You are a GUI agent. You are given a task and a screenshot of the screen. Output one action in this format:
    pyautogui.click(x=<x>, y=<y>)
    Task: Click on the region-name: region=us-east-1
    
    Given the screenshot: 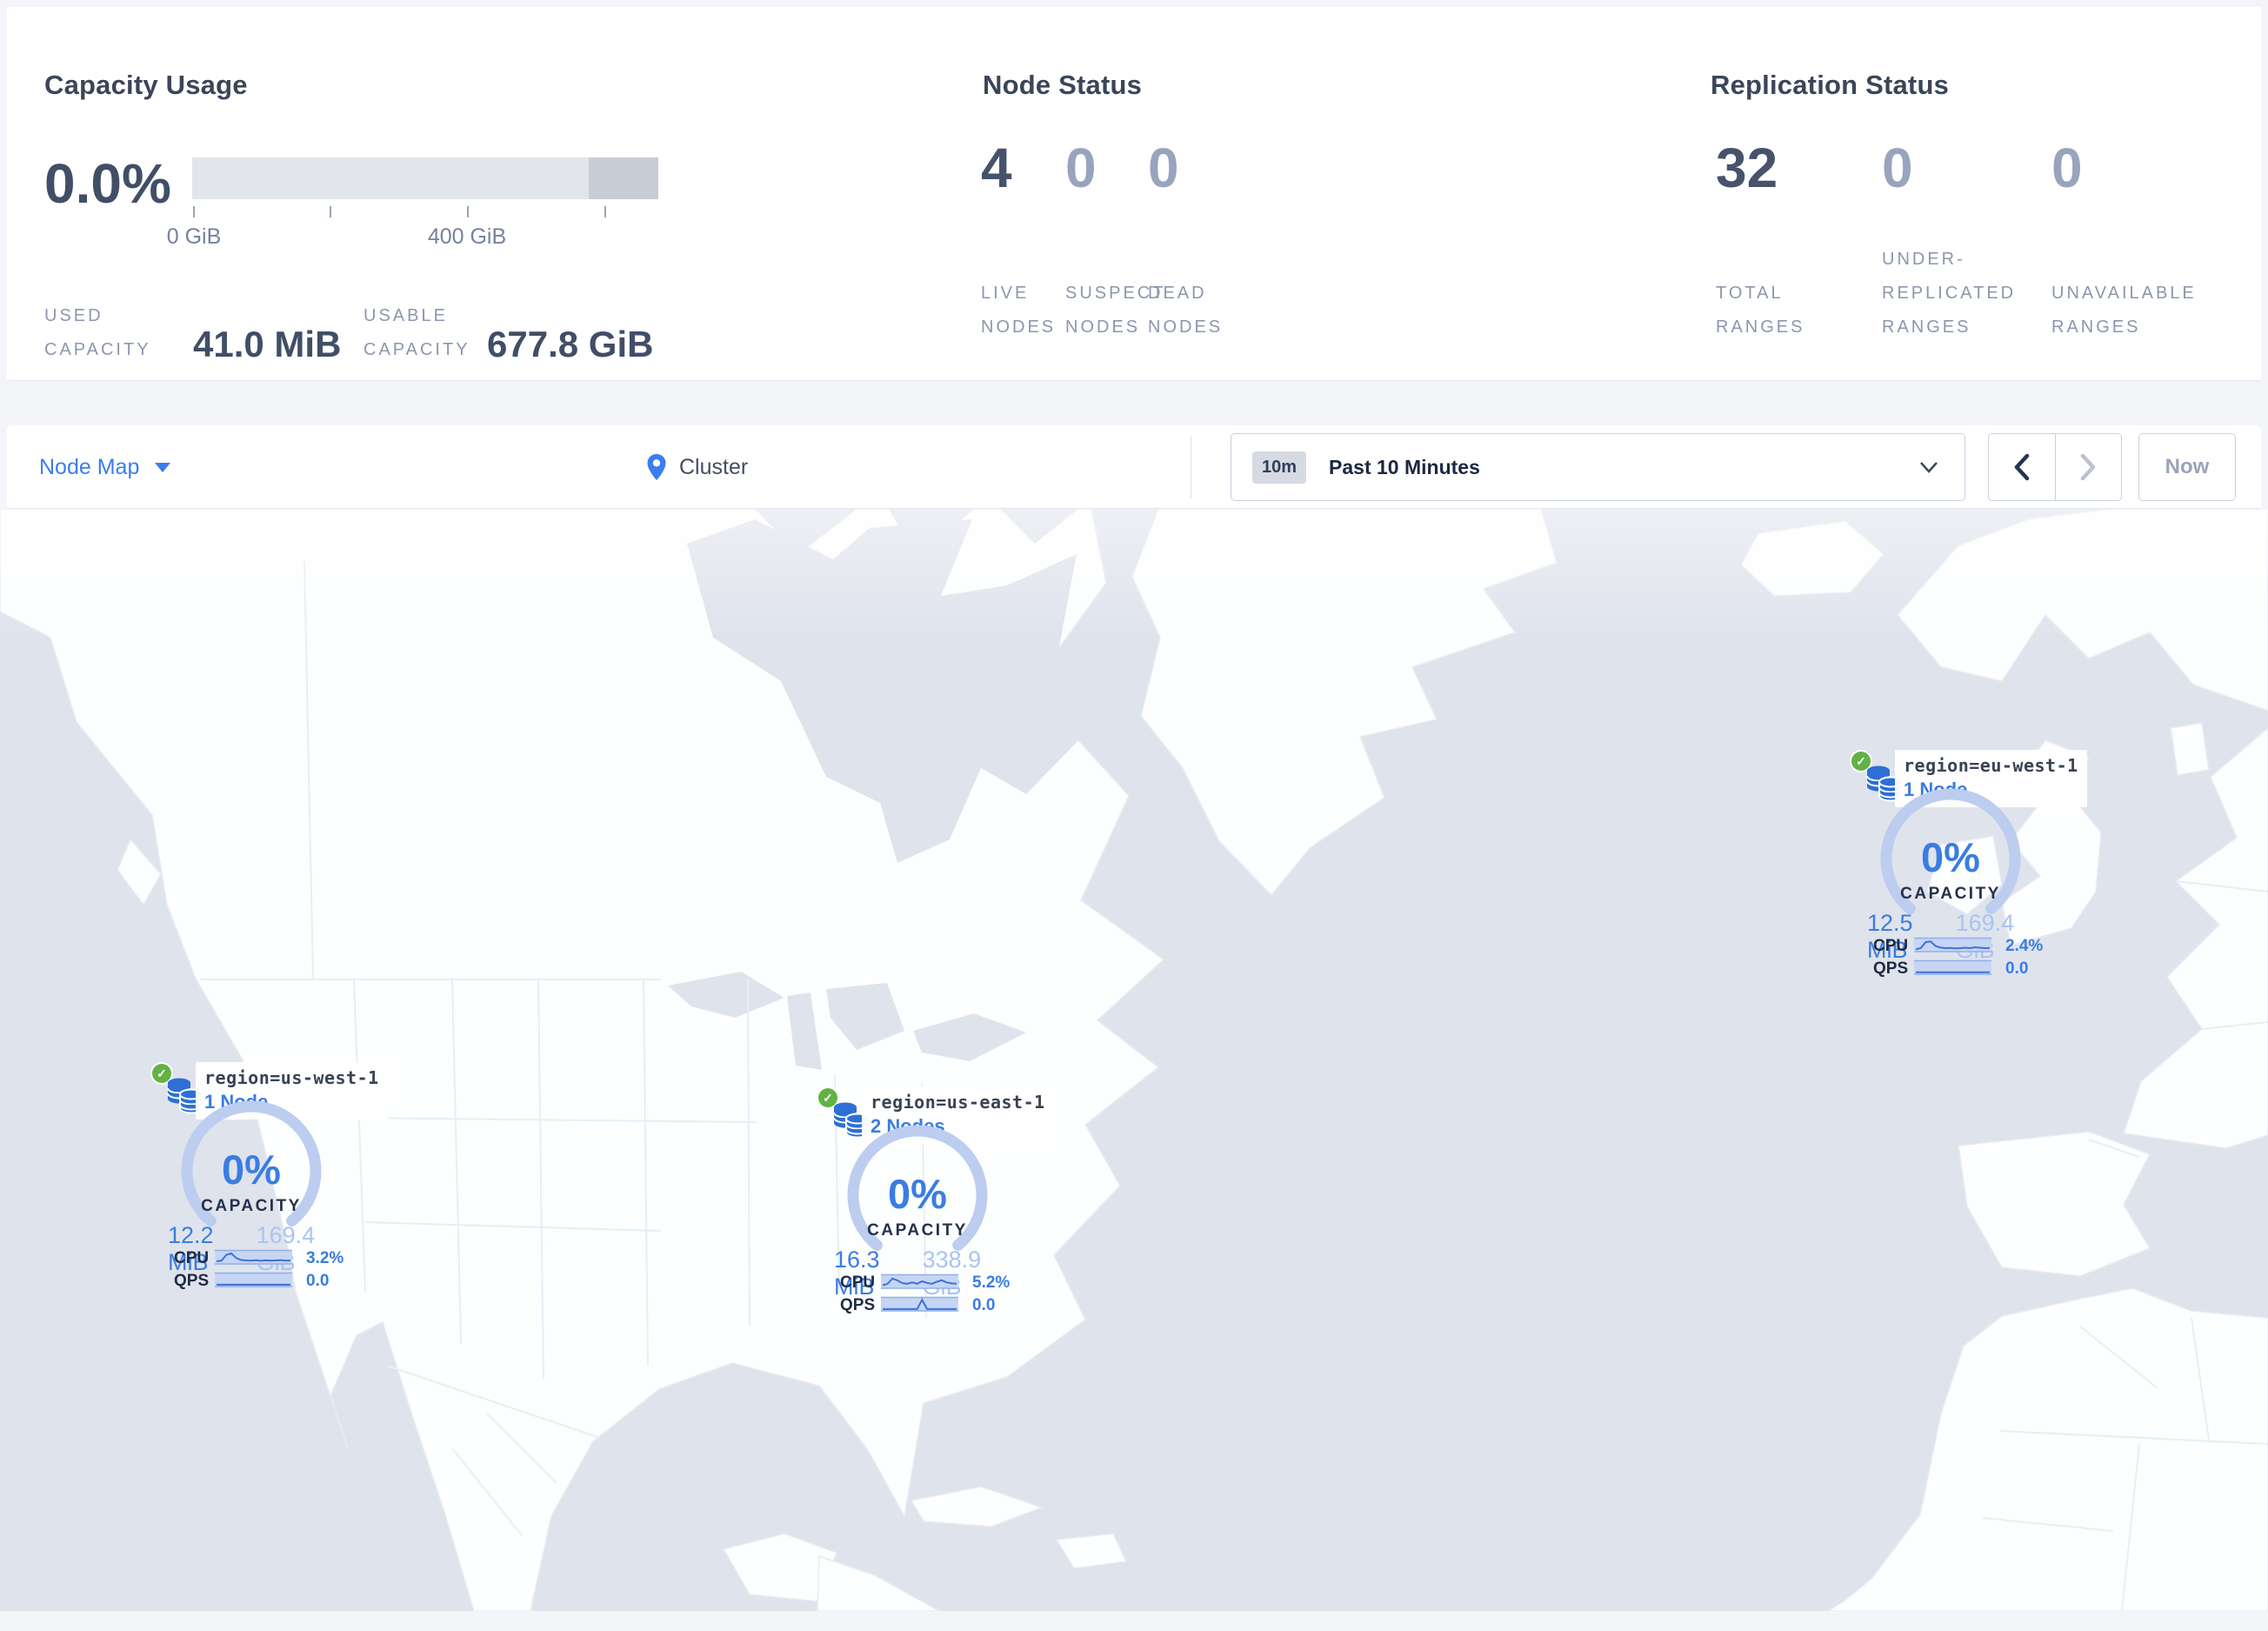 What is the action you would take?
    pyautogui.click(x=958, y=1102)
    